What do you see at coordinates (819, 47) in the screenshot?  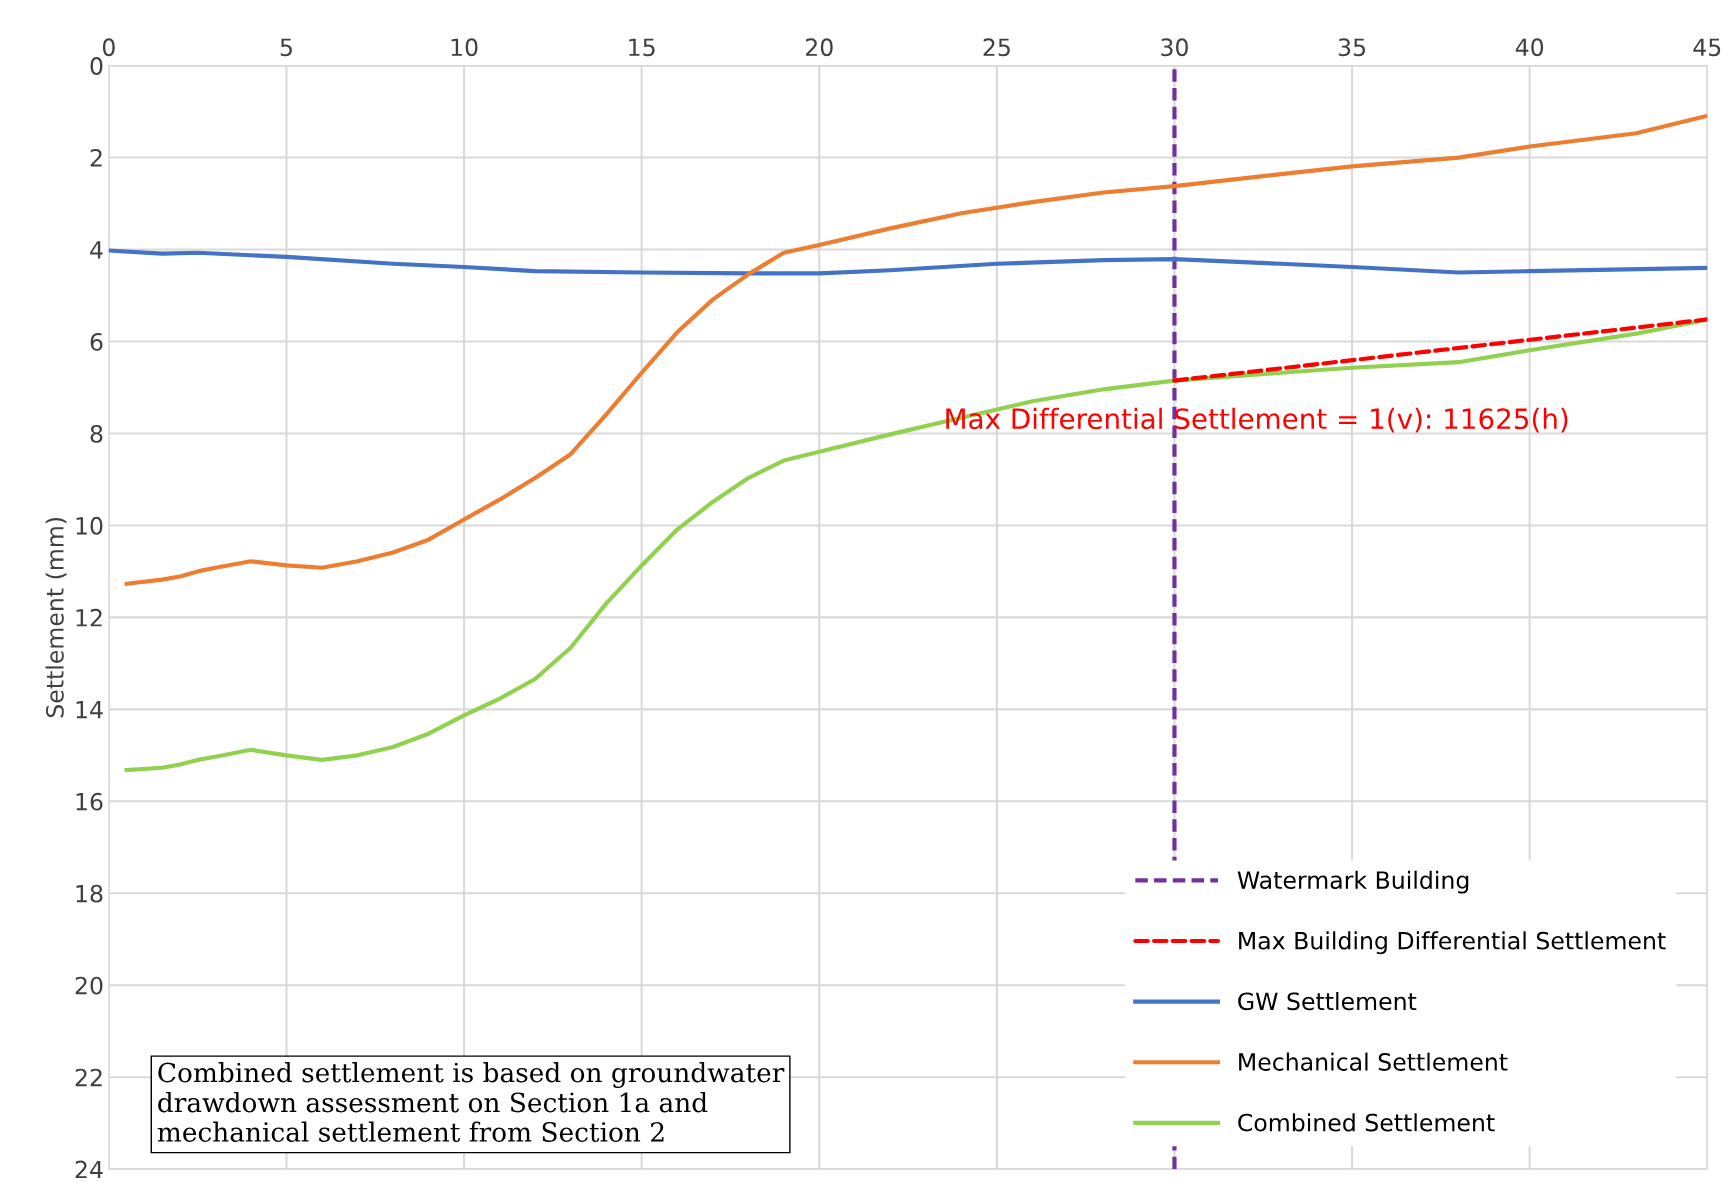 I see `x-tick-label: 20` at bounding box center [819, 47].